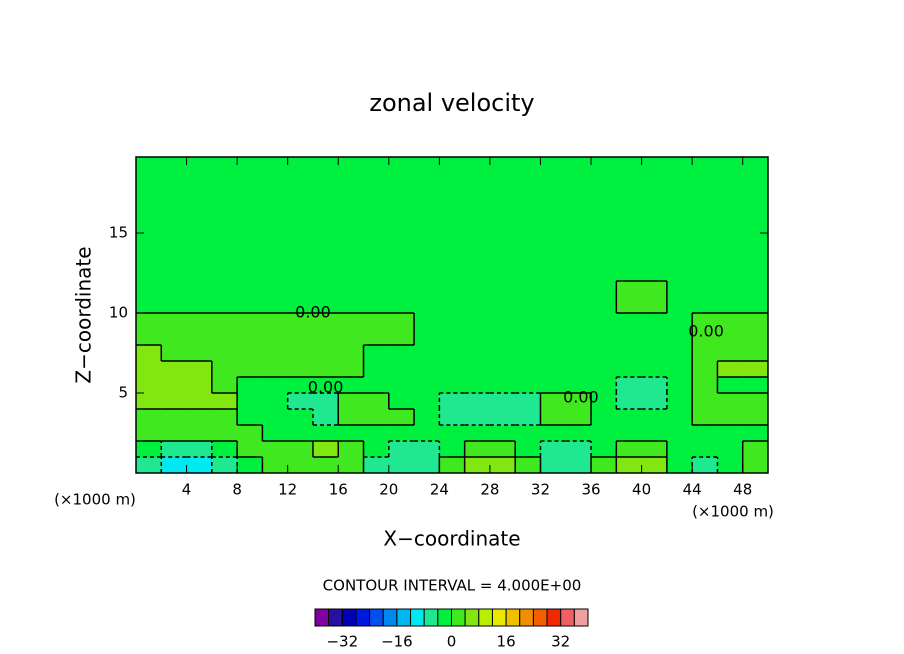 This screenshot has width=904, height=654. Describe the element at coordinates (706, 331) in the screenshot. I see `contour-label: 0.00` at that location.